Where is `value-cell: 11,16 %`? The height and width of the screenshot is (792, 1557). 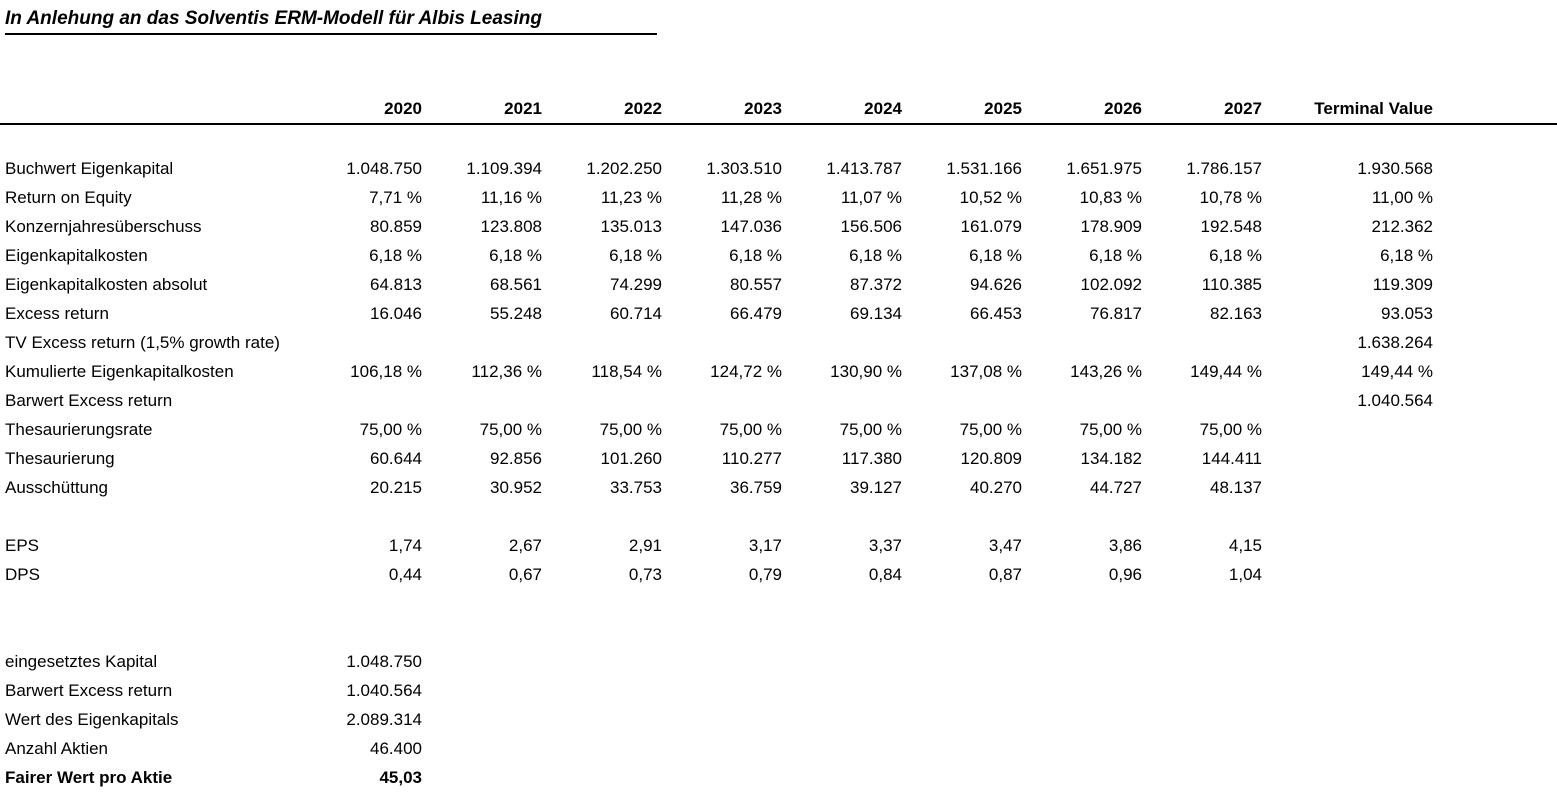
value-cell: 11,16 % is located at coordinates (511, 197).